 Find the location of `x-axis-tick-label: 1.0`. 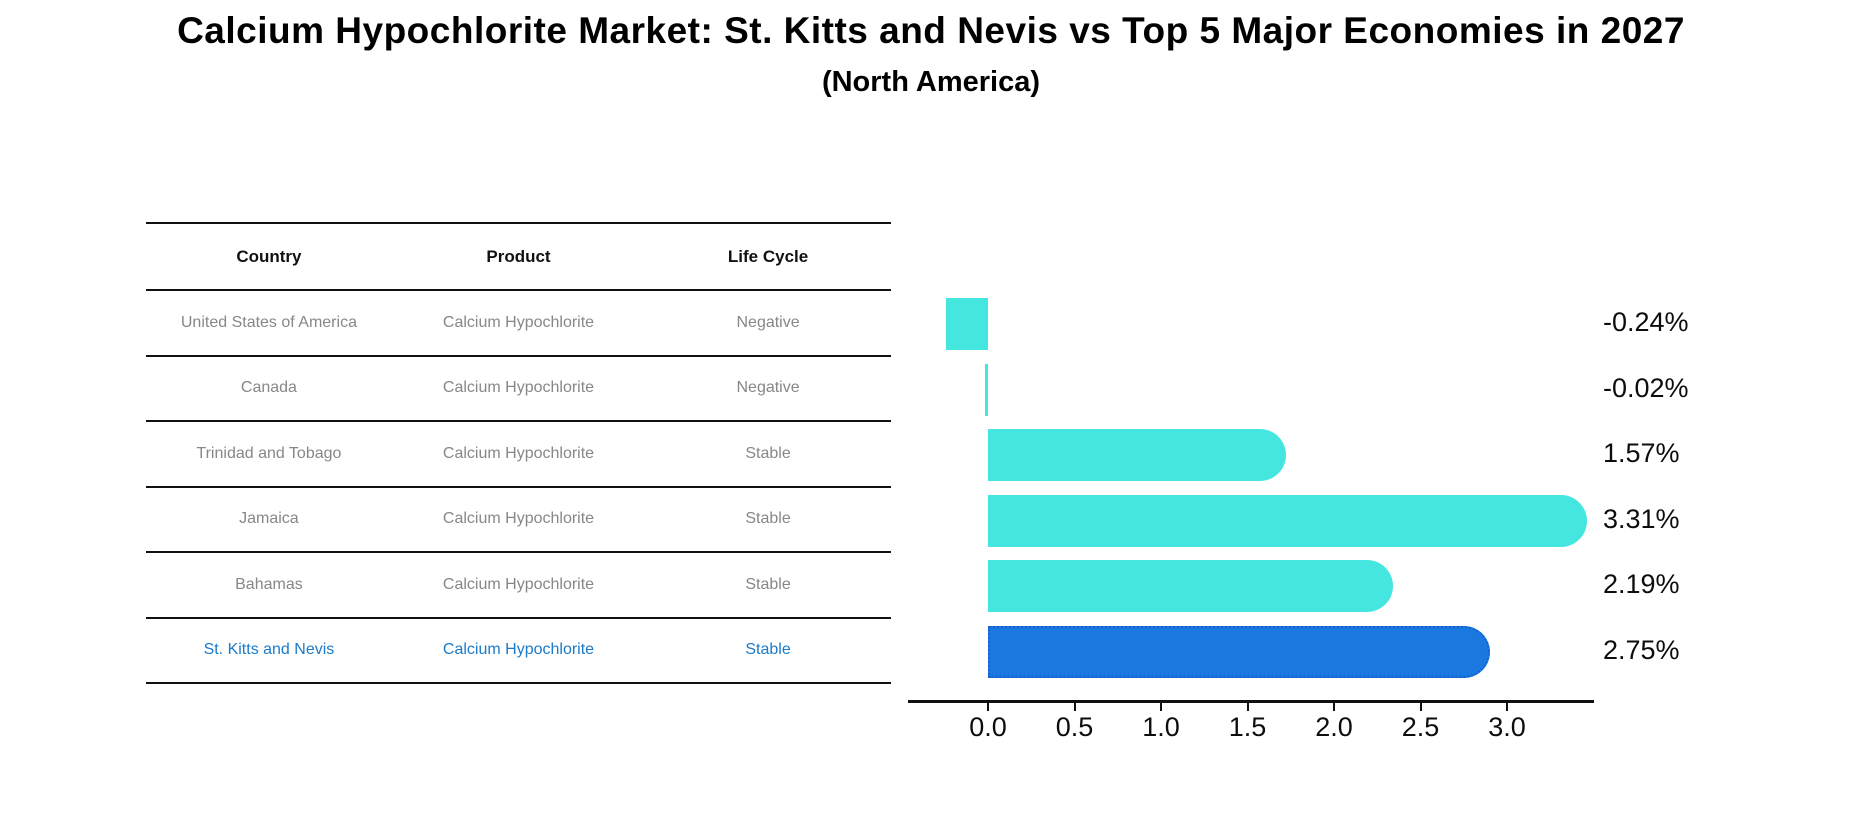

x-axis-tick-label: 1.0 is located at coordinates (1161, 727).